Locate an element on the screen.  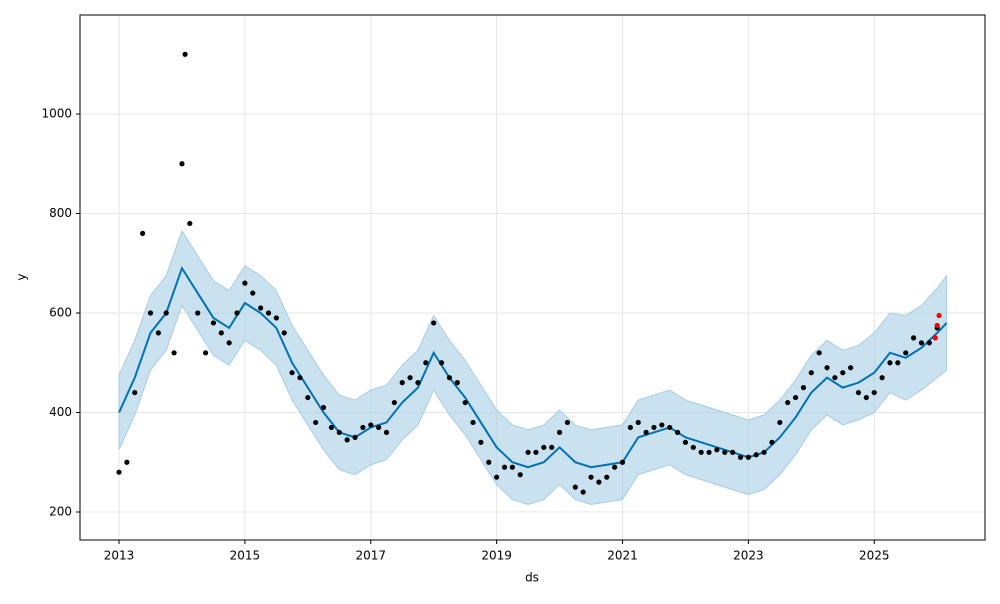
y-tick-label: 400 is located at coordinates (60, 412).